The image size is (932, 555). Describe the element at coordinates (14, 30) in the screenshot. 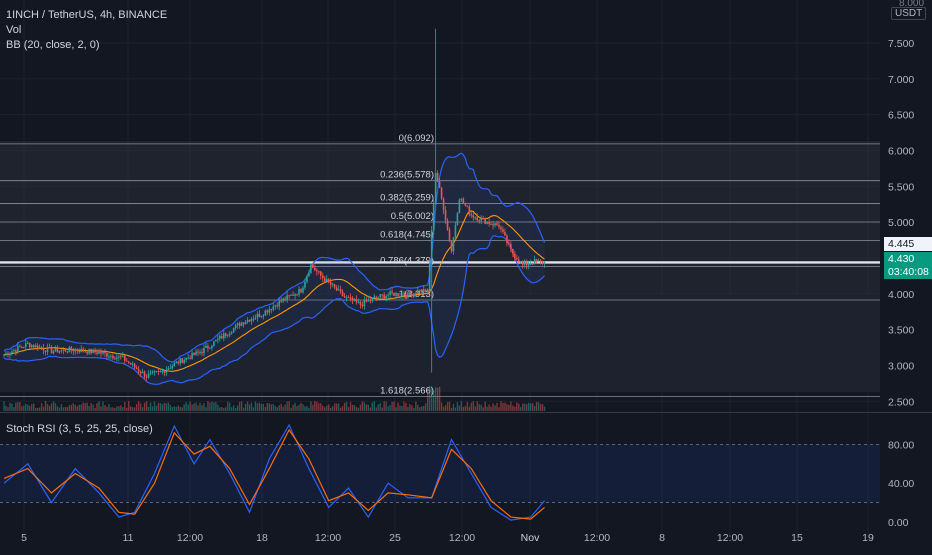

I see `vol-indicator-label: Vol` at that location.